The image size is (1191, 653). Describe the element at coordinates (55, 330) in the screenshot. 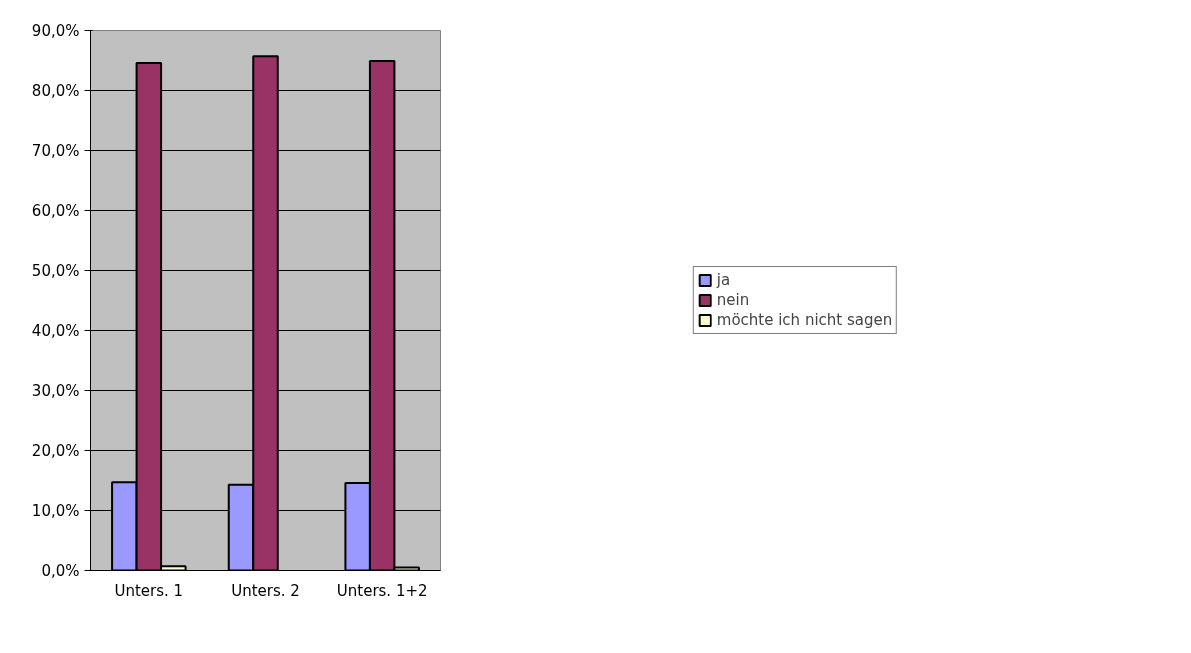

I see `y-tick-label: 40,0%` at that location.